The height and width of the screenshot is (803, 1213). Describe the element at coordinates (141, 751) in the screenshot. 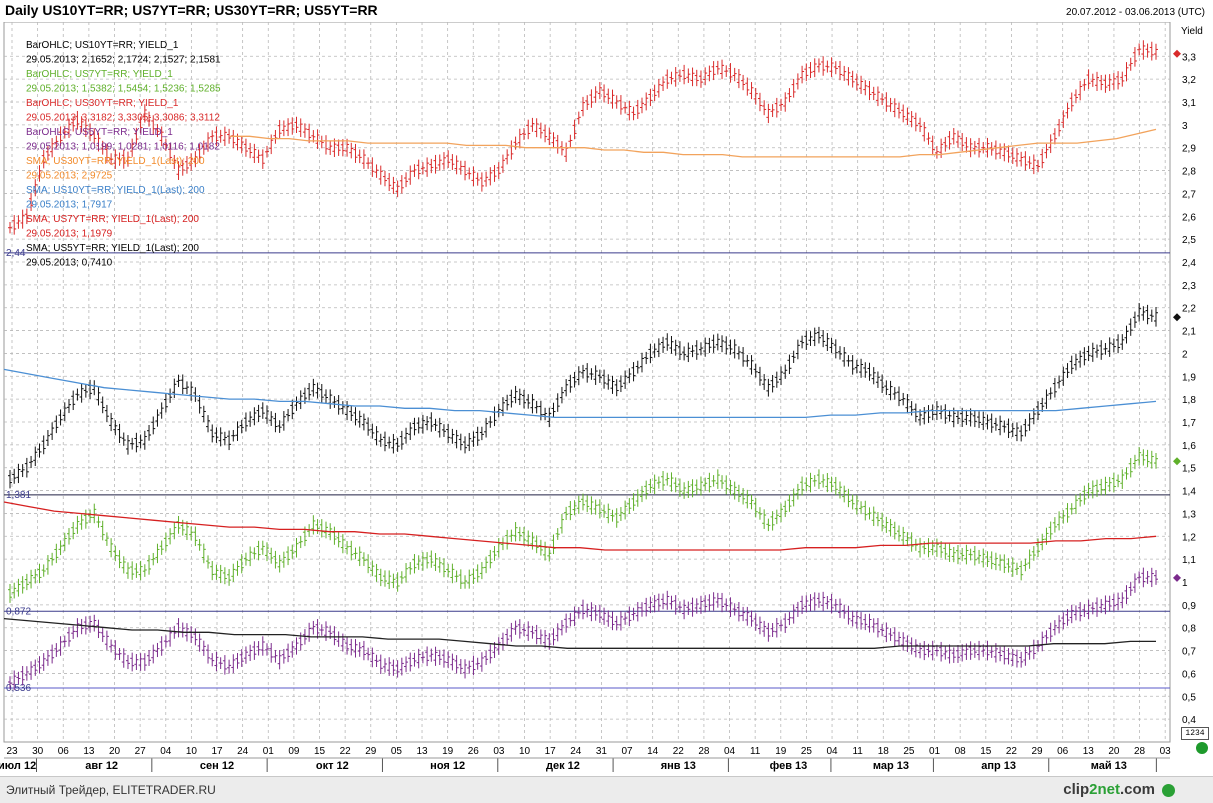

I see `x-tick-label: 27` at that location.